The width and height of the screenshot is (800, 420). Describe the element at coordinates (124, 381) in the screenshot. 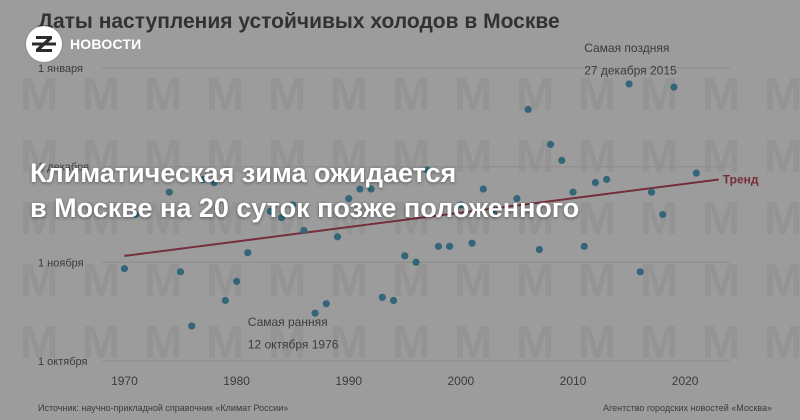

I see `x-tick-label: 1970` at that location.